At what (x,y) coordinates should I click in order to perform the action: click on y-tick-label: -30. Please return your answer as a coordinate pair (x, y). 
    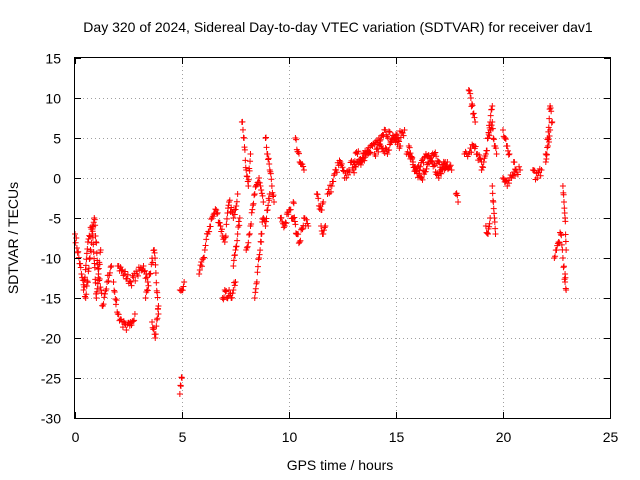
    Looking at the image, I should click on (51, 419).